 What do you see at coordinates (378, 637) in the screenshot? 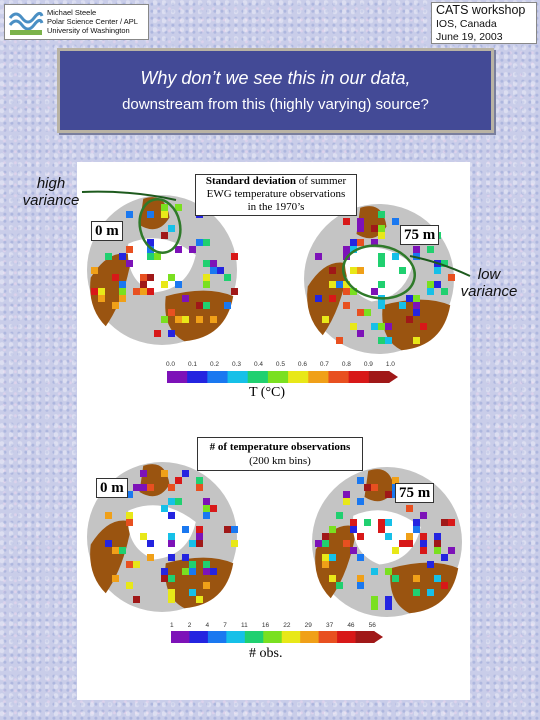
I see `bottom-colorbar-arrow` at bounding box center [378, 637].